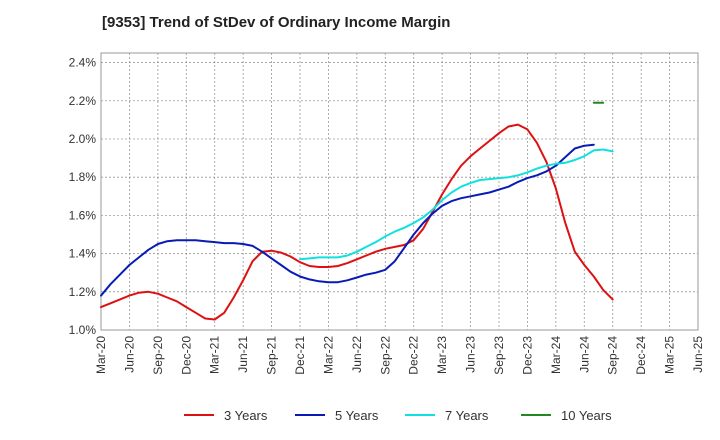 Image resolution: width=720 pixels, height=440 pixels. I want to click on y-tick-label: 1.2%, so click(83, 292).